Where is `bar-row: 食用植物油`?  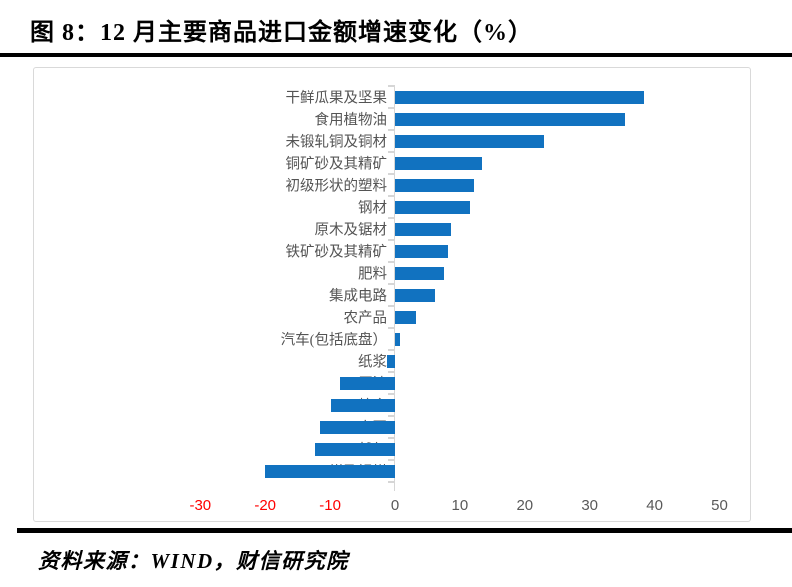
bar-row: 食用植物油 is located at coordinates (392, 119).